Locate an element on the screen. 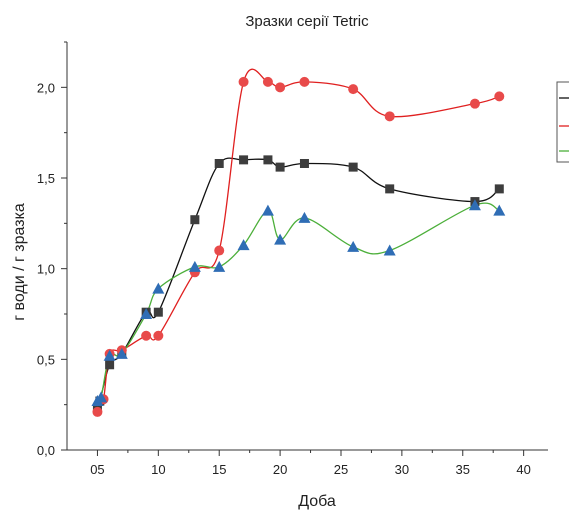  x-tick-label: 15 is located at coordinates (219, 469).